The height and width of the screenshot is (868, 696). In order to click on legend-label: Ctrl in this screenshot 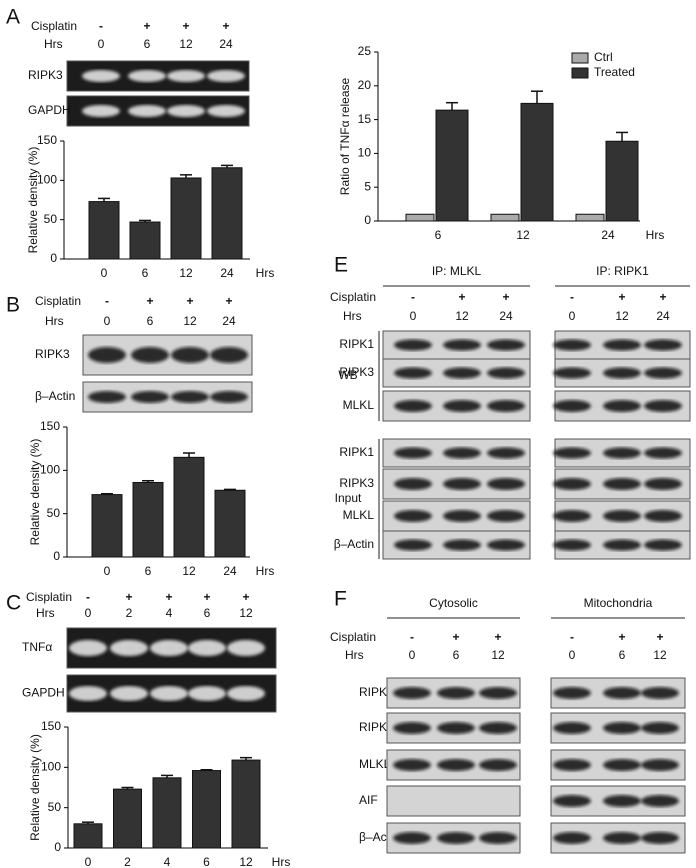, I will do `click(603, 57)`.